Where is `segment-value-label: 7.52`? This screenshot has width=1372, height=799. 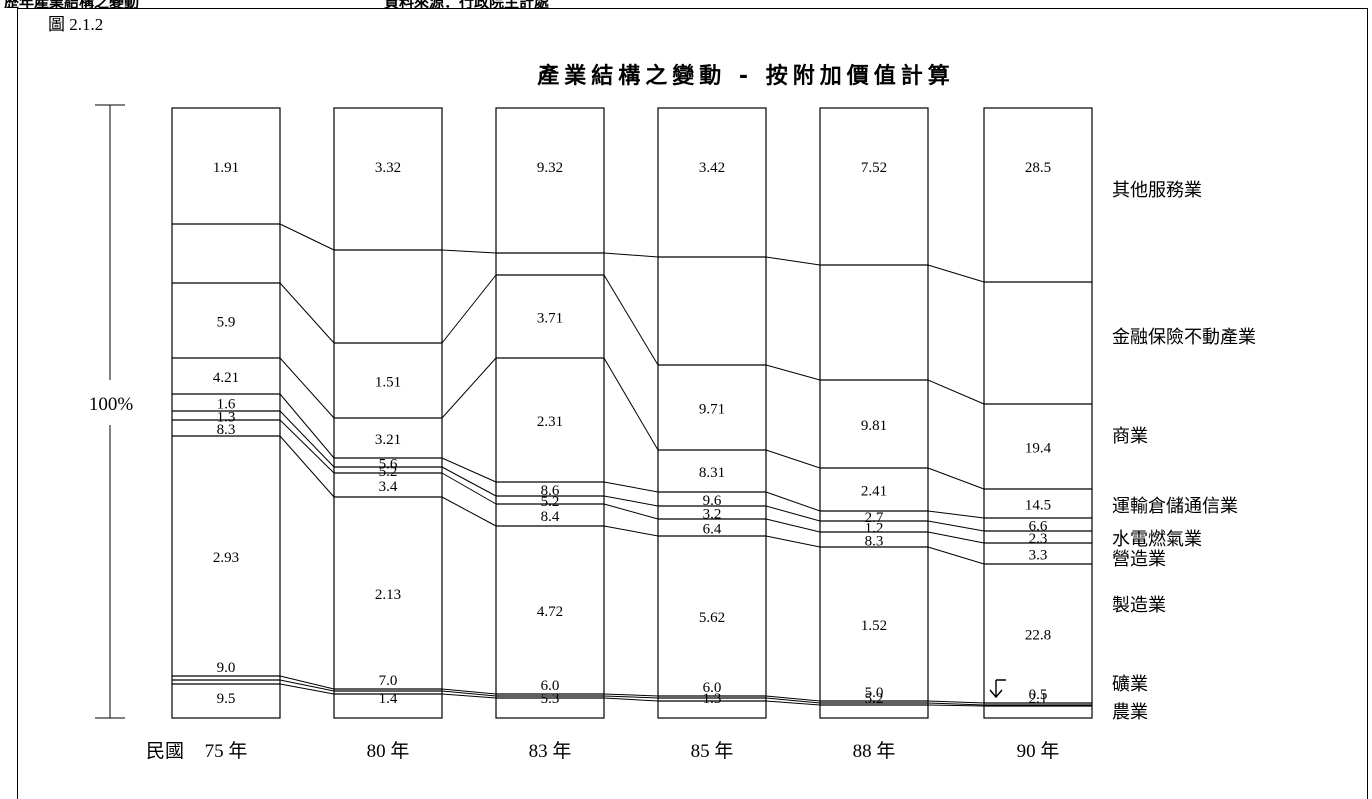
segment-value-label: 7.52 is located at coordinates (874, 168).